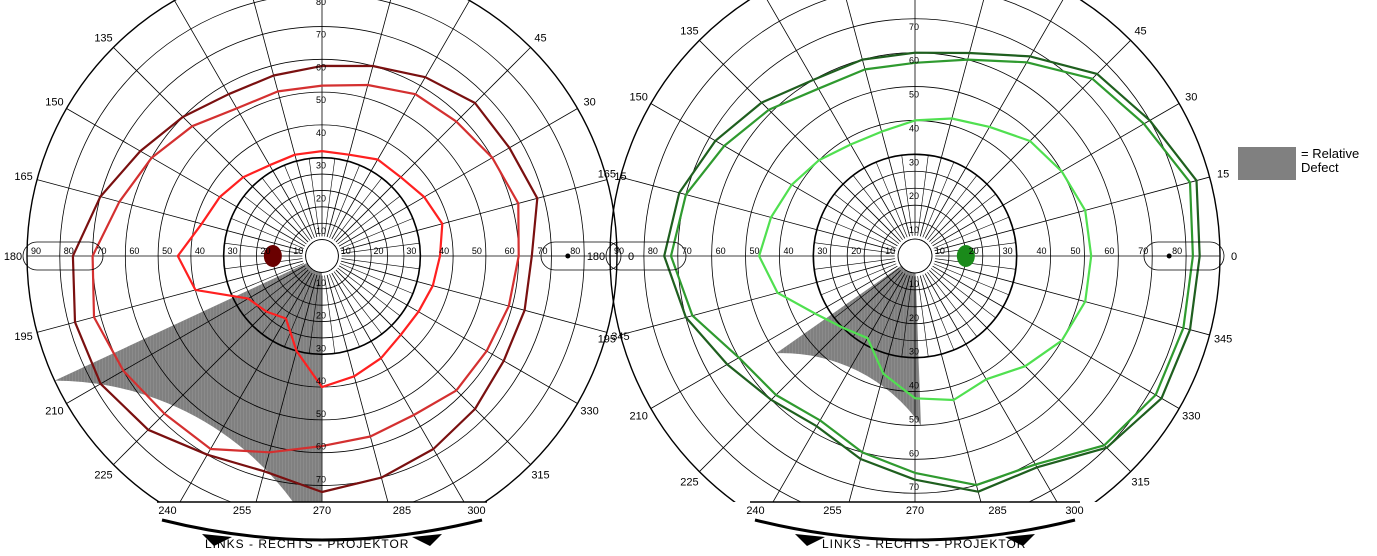 Image resolution: width=1377 pixels, height=556 pixels. I want to click on projector-label-right: LINKS - RECHTS - PROJEKTOR, so click(924, 544).